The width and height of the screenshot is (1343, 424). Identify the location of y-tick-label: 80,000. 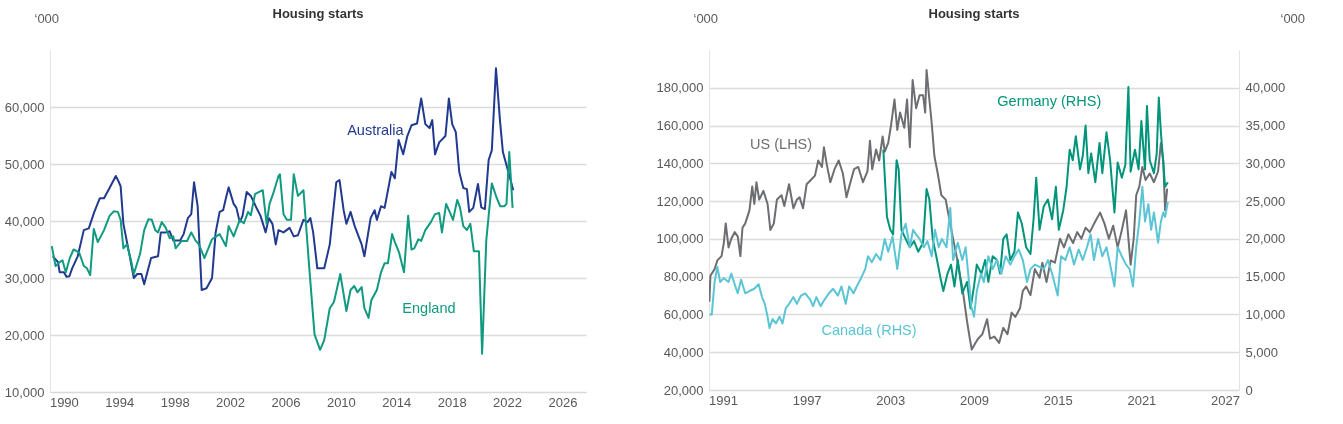
(683, 277).